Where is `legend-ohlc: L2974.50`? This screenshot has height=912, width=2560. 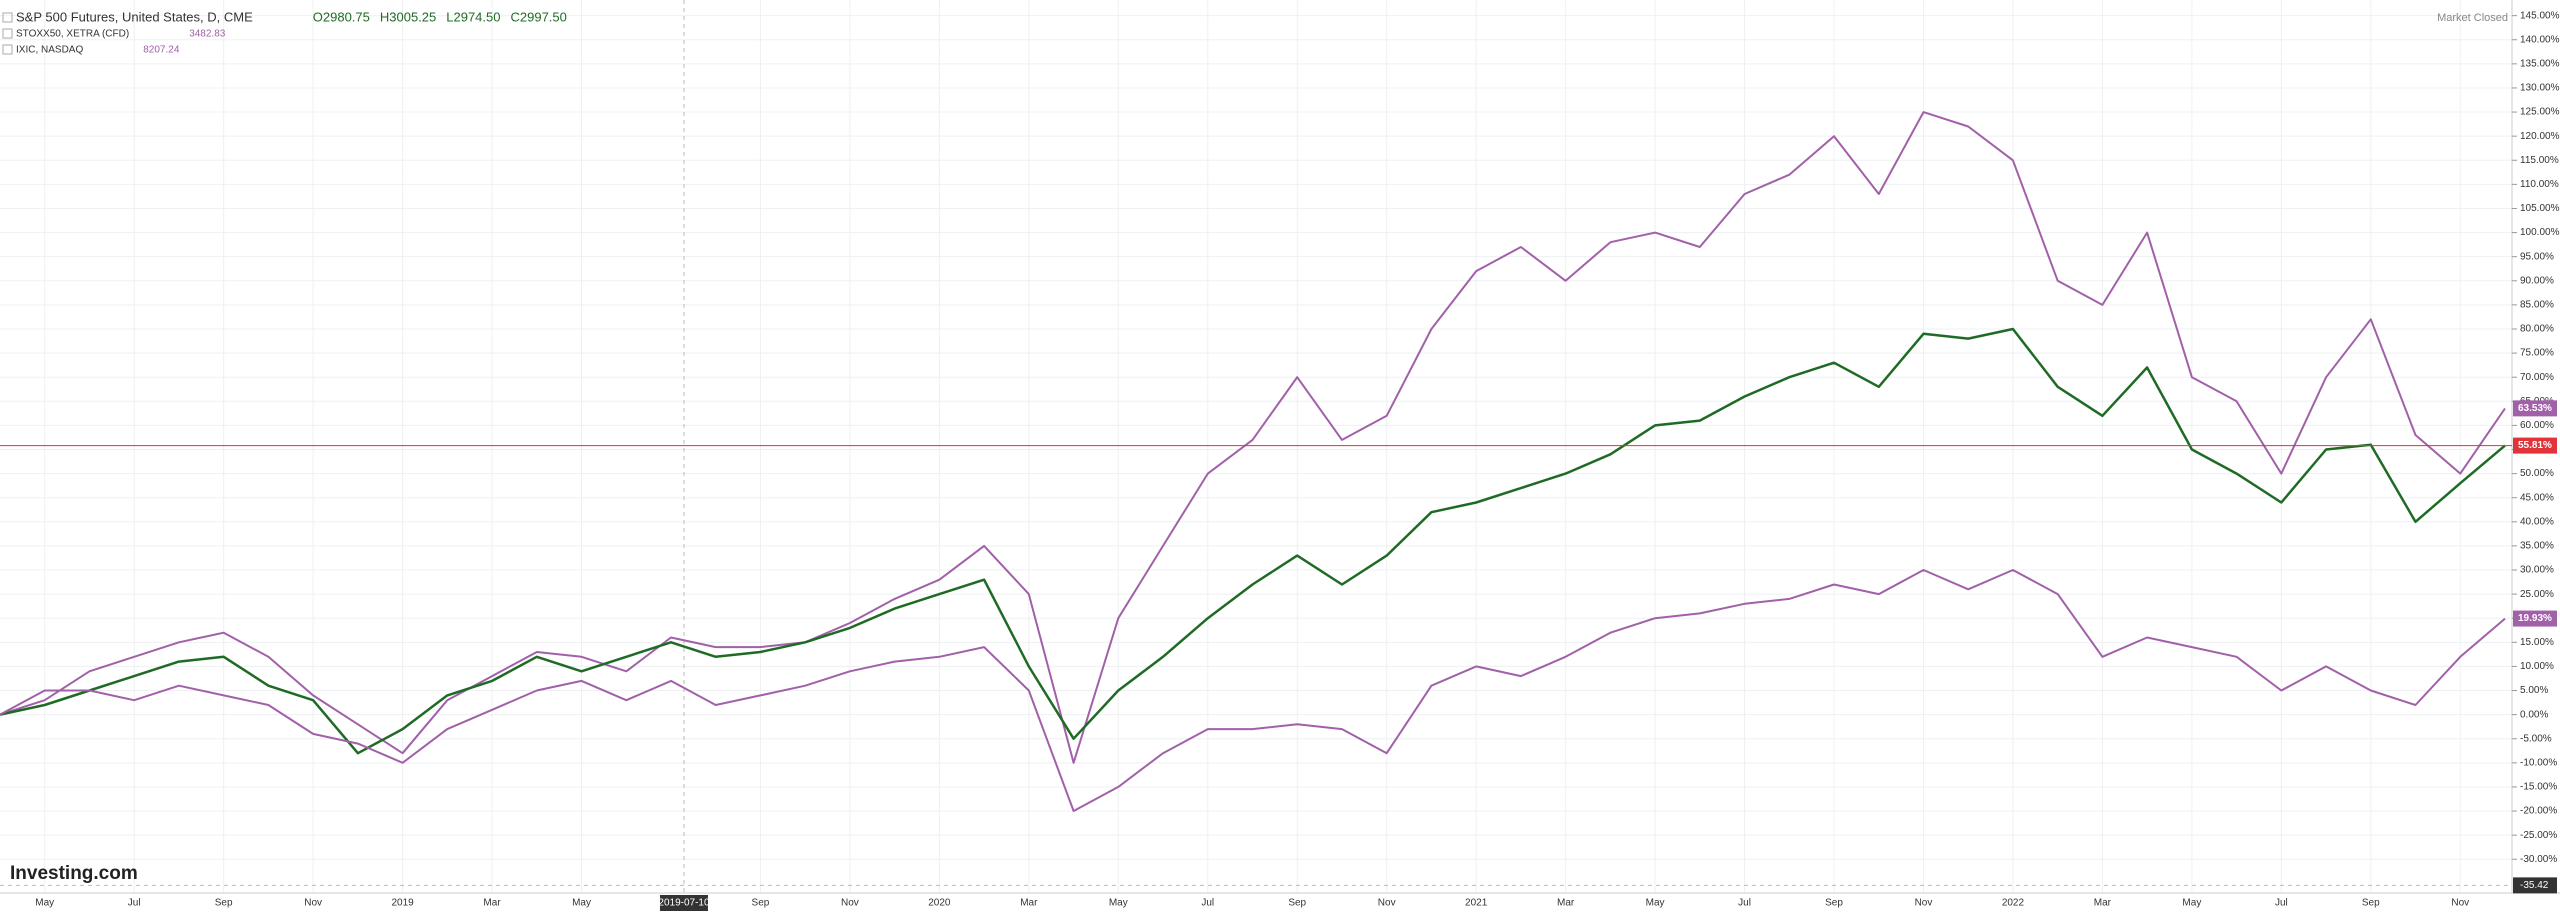 legend-ohlc: L2974.50 is located at coordinates (473, 16).